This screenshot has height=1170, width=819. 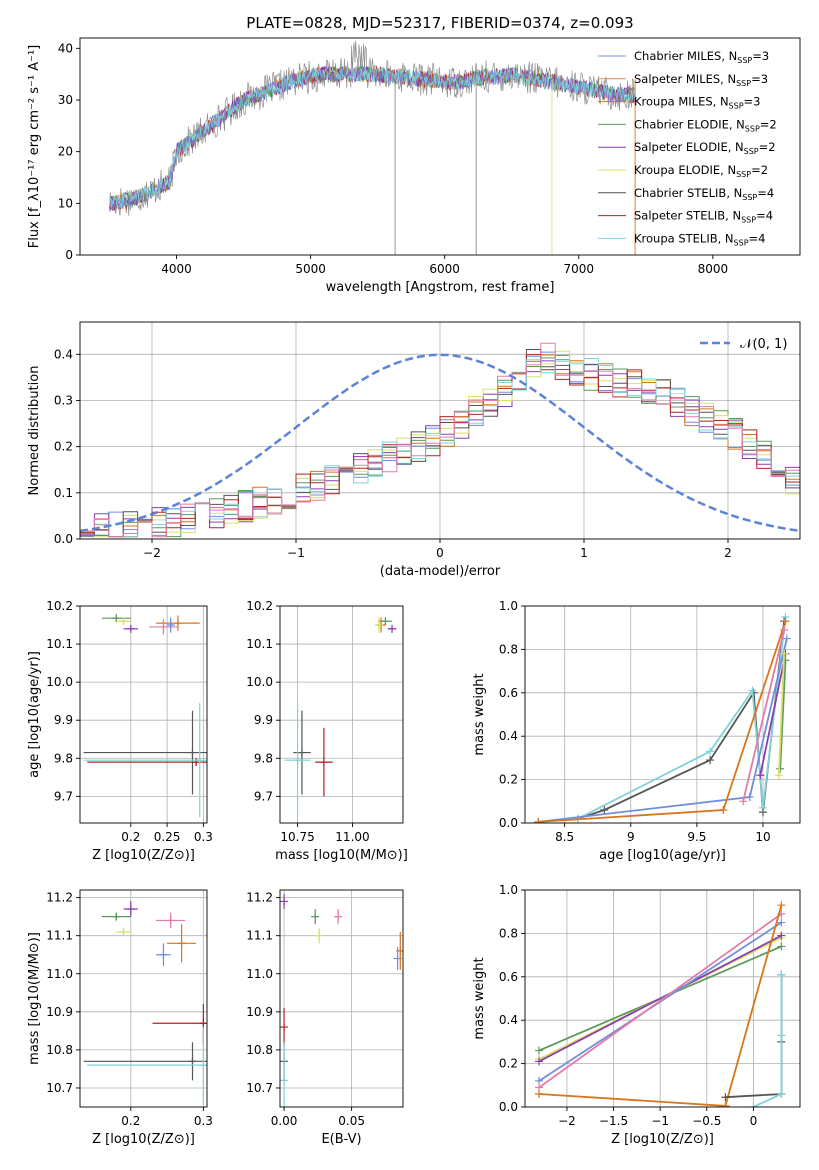 What do you see at coordinates (479, 998) in the screenshot?
I see `y-axis-label: mass weight` at bounding box center [479, 998].